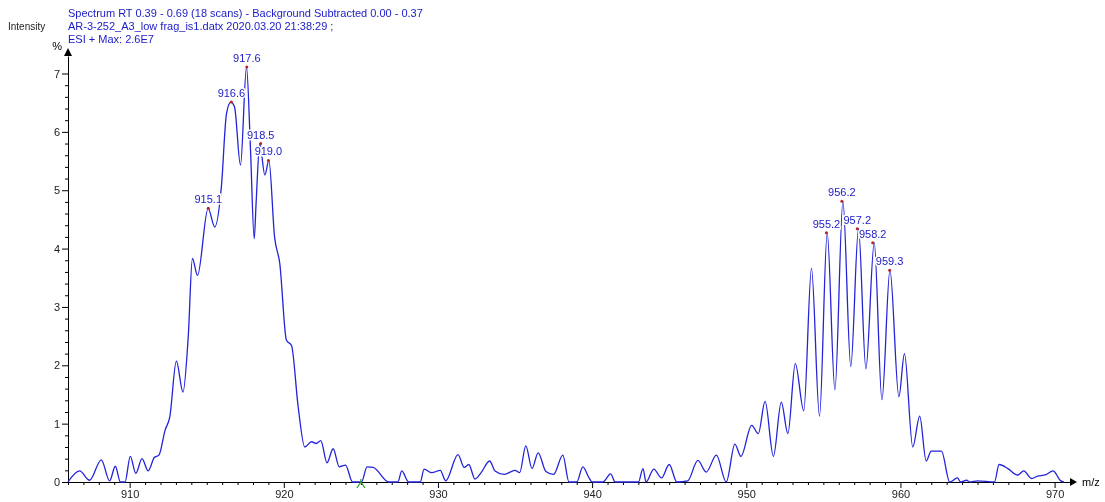 This screenshot has height=502, width=1105. I want to click on y-tick-label: 5, so click(56, 190).